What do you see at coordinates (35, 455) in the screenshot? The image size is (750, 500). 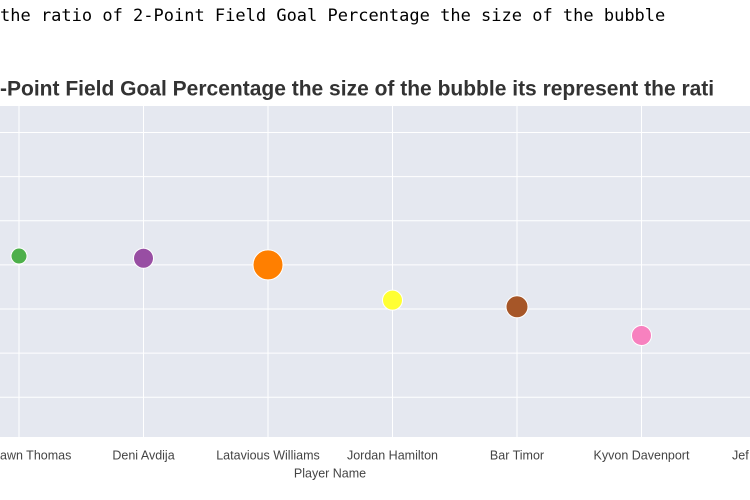 I see `x-tick-label: awn Thomas` at bounding box center [35, 455].